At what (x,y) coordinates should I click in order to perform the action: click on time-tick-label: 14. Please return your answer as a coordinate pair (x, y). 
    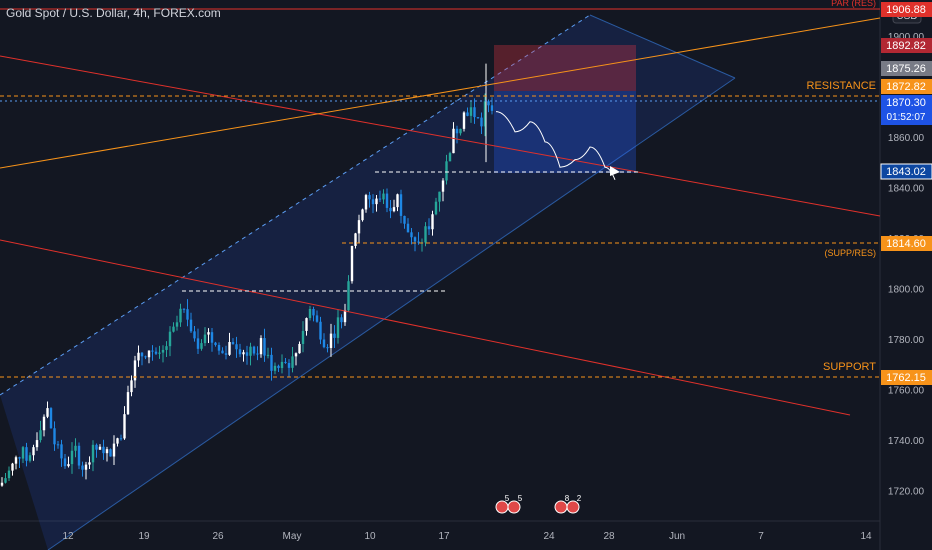
    Looking at the image, I should click on (866, 536).